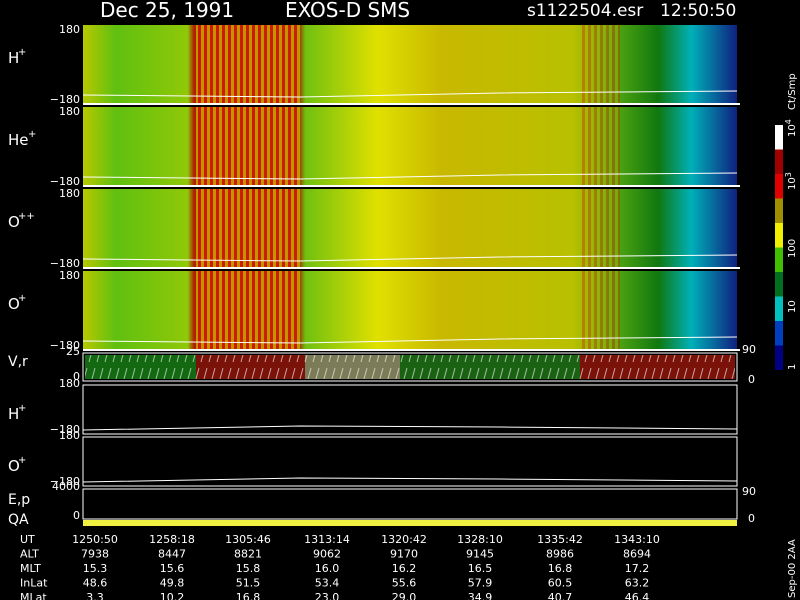 Image resolution: width=800 pixels, height=600 pixels. I want to click on colorbar-tick-label: 104, so click(791, 128).